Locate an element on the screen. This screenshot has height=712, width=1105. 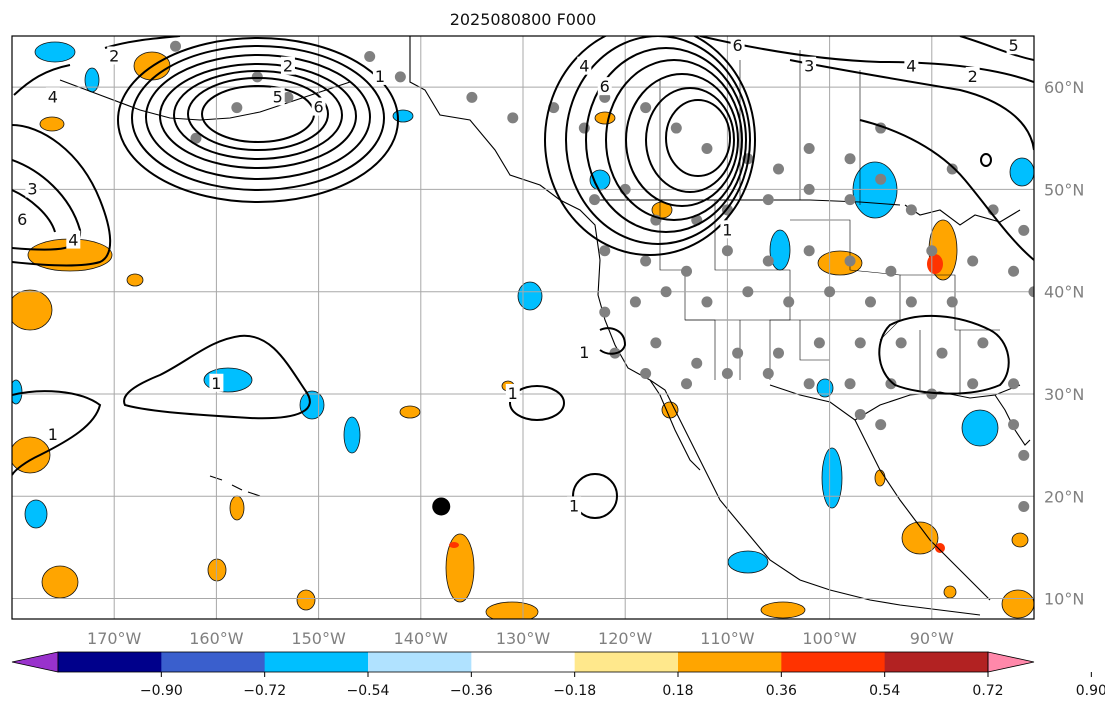
lat-tick-label: 10°N is located at coordinates (1064, 599).